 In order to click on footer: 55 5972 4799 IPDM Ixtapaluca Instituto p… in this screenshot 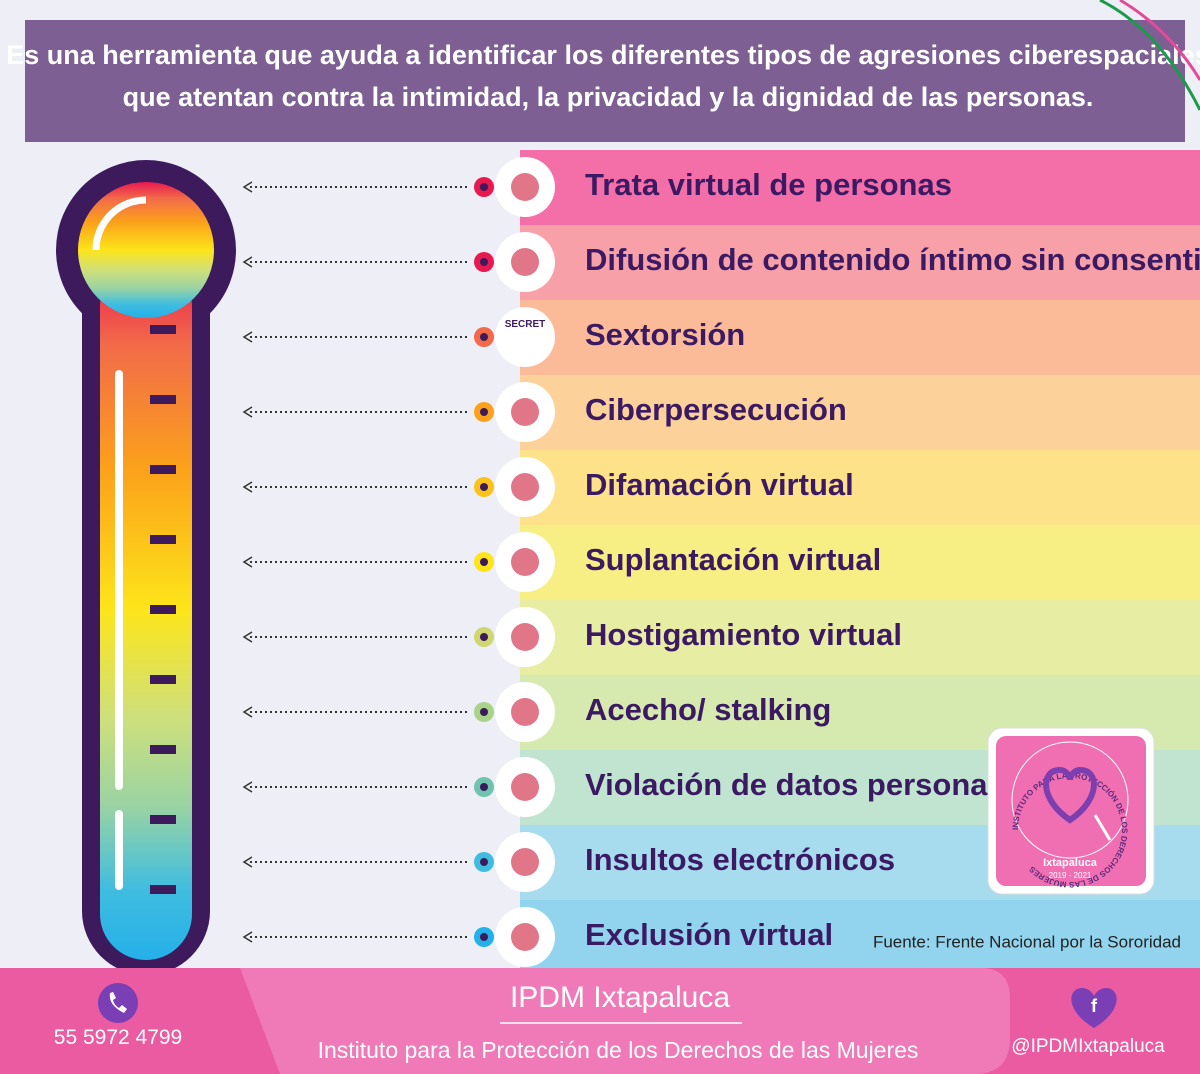, I will do `click(600, 1021)`.